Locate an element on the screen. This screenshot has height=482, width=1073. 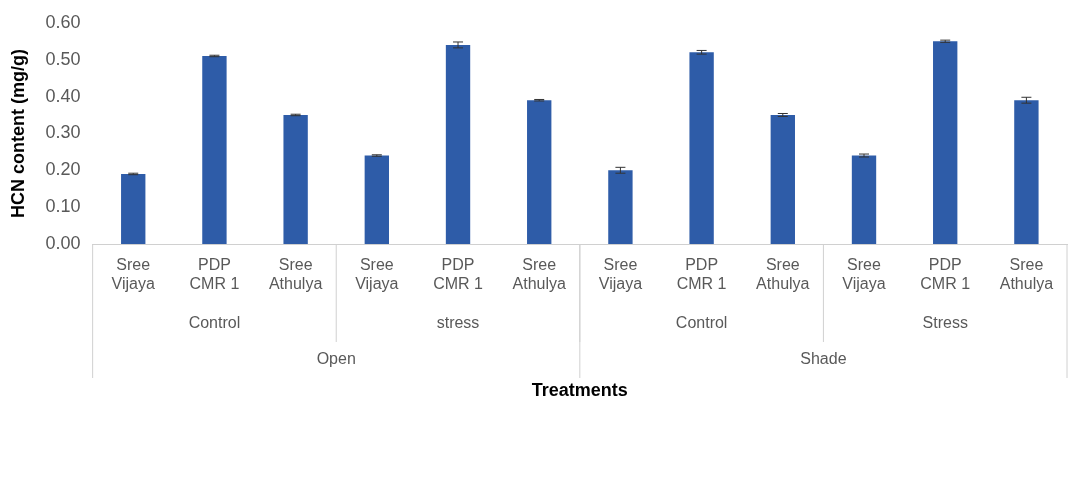
text: Stress is located at coordinates (945, 323).